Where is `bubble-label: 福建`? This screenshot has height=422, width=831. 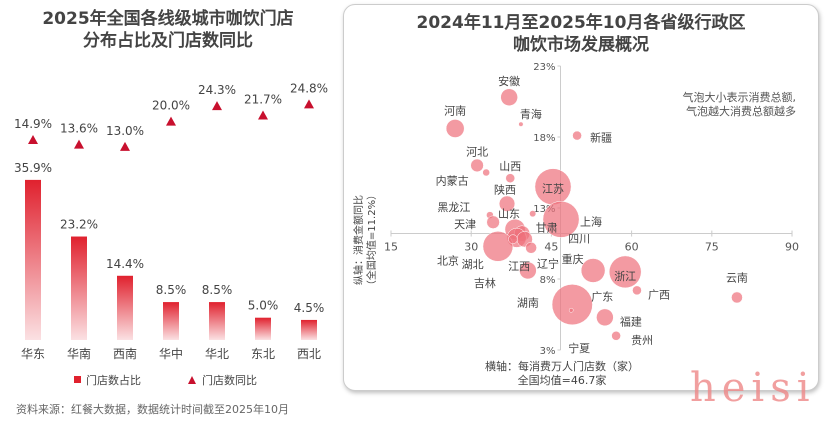 bubble-label: 福建 is located at coordinates (631, 321).